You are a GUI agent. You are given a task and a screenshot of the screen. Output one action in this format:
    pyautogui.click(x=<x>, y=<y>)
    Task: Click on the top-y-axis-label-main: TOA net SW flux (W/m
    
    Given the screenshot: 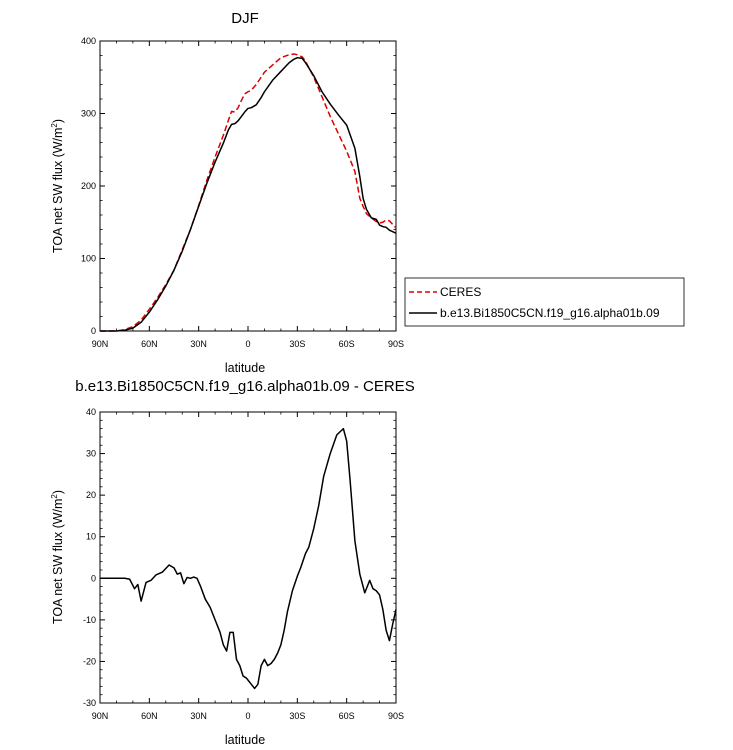 What is the action you would take?
    pyautogui.click(x=58, y=190)
    